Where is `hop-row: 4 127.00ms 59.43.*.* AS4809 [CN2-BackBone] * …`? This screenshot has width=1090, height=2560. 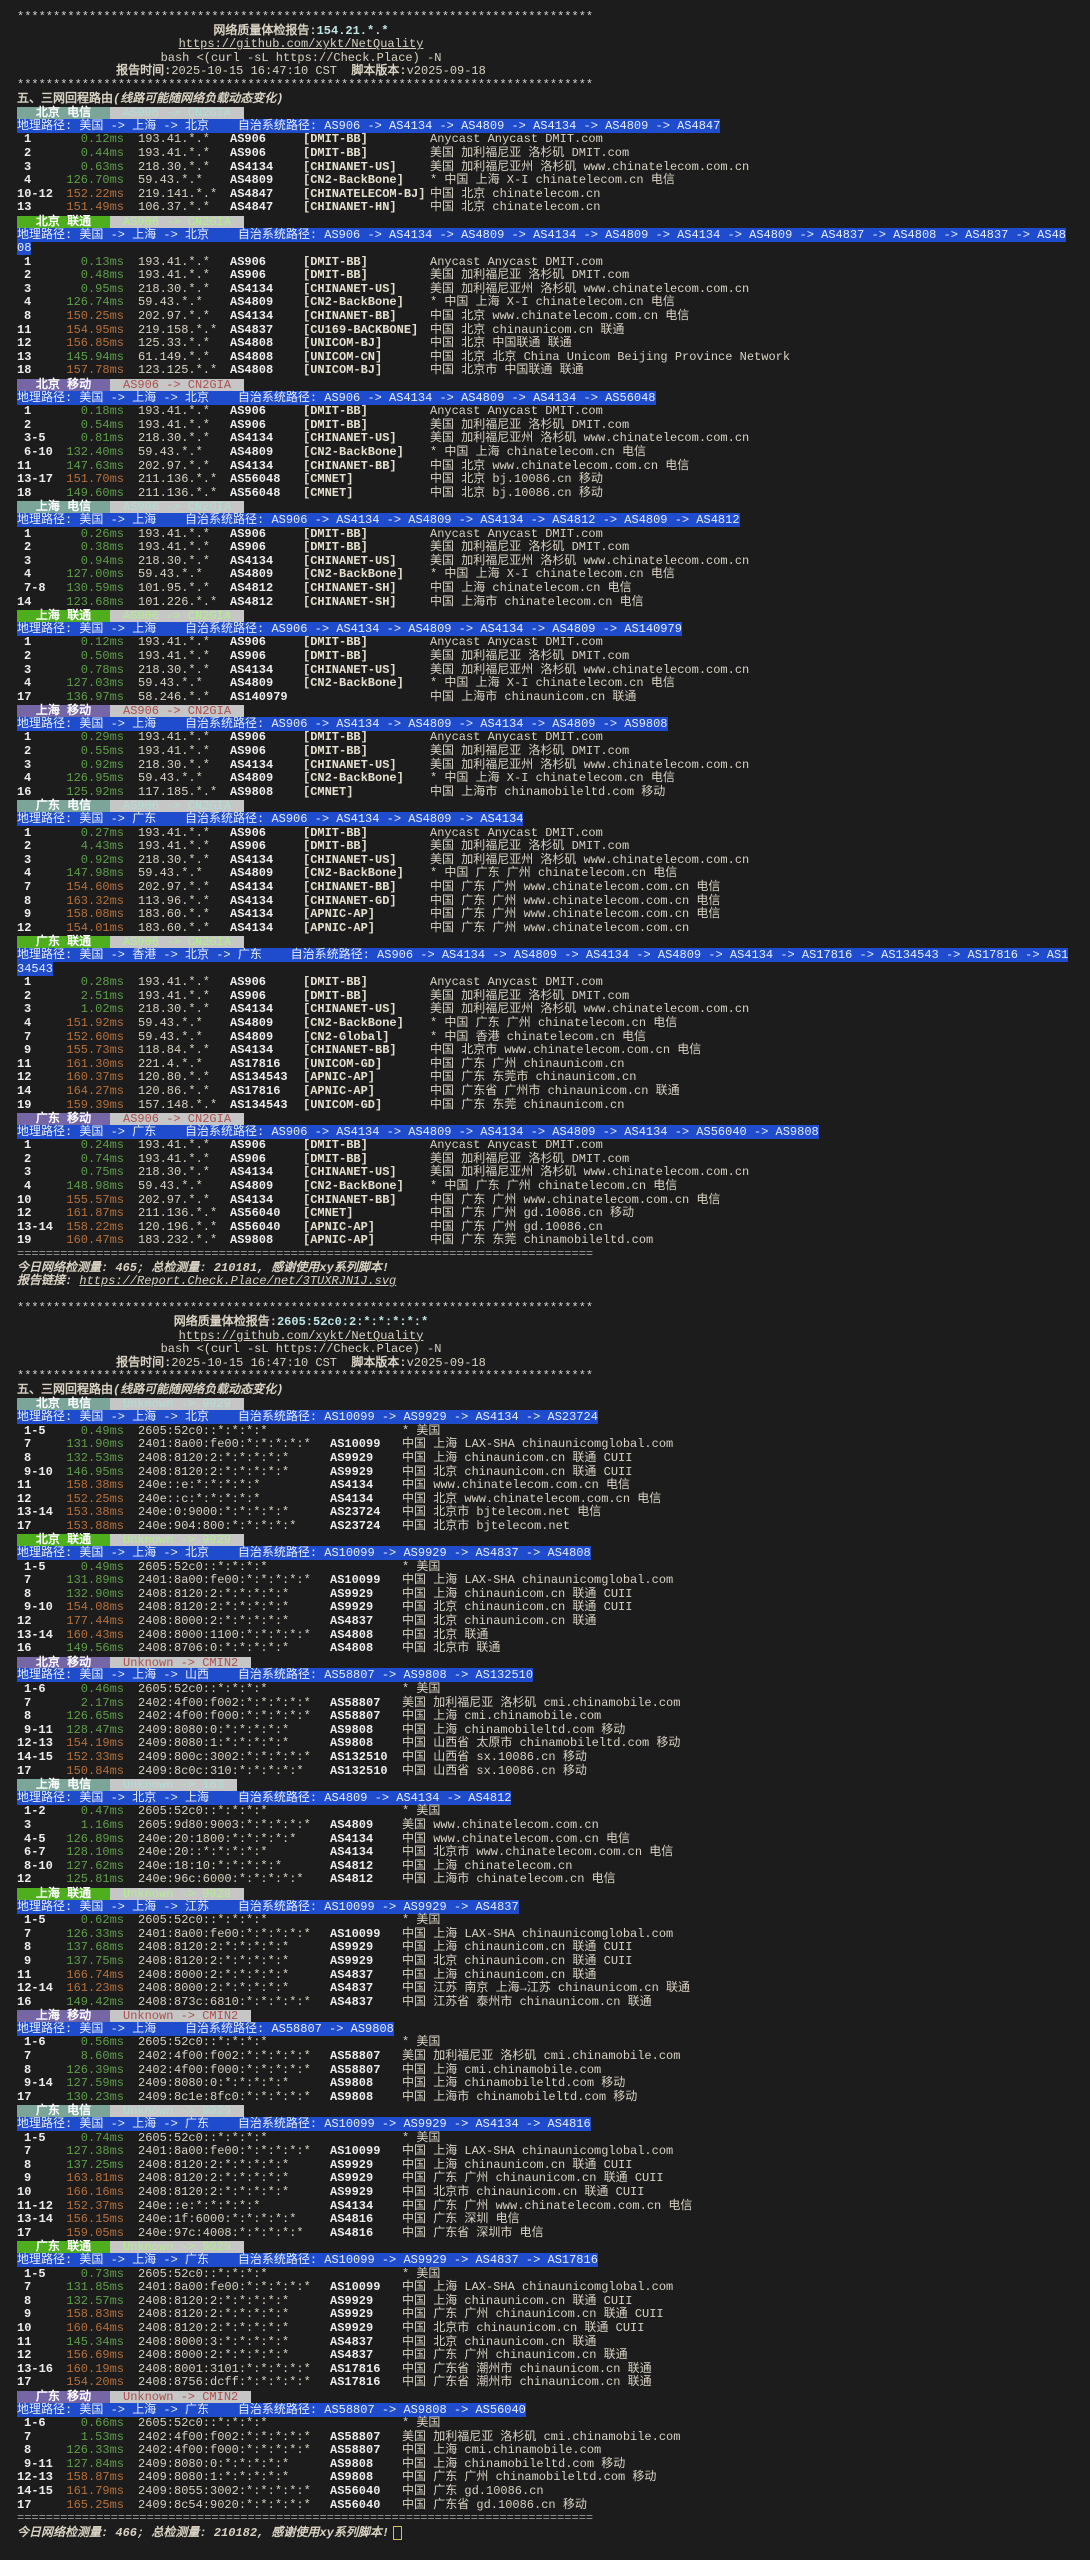
hop-row: 4 127.00ms 59.43.*.* AS4809 [CN2-BackBone] * … is located at coordinates (553, 575).